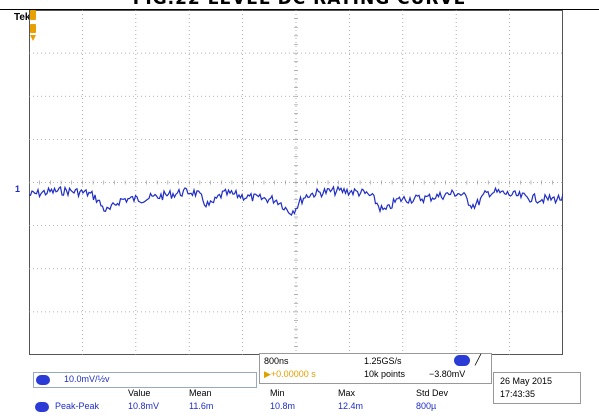 This screenshot has width=599, height=418. I want to click on measurement-std-dev: 800µ, so click(426, 406).